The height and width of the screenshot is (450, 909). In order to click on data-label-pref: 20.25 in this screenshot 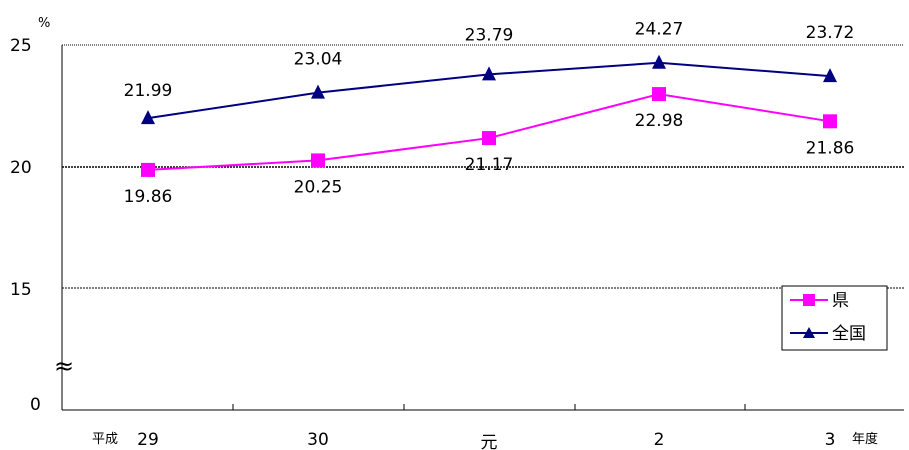, I will do `click(318, 187)`.